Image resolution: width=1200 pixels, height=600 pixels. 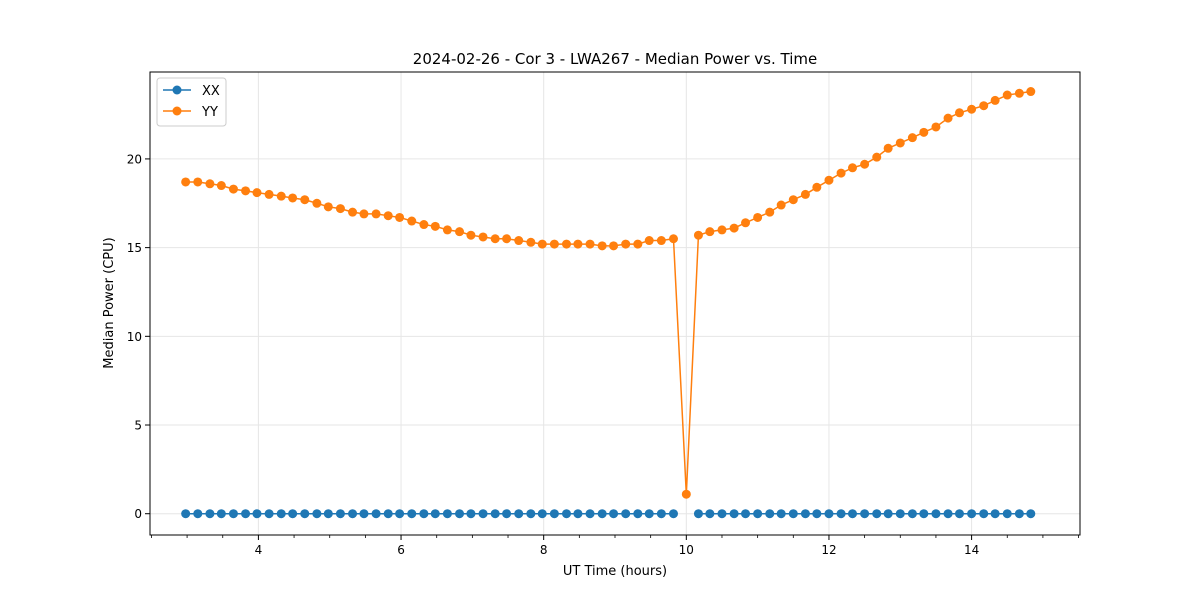 I want to click on x-tick-label: 10, so click(x=686, y=550).